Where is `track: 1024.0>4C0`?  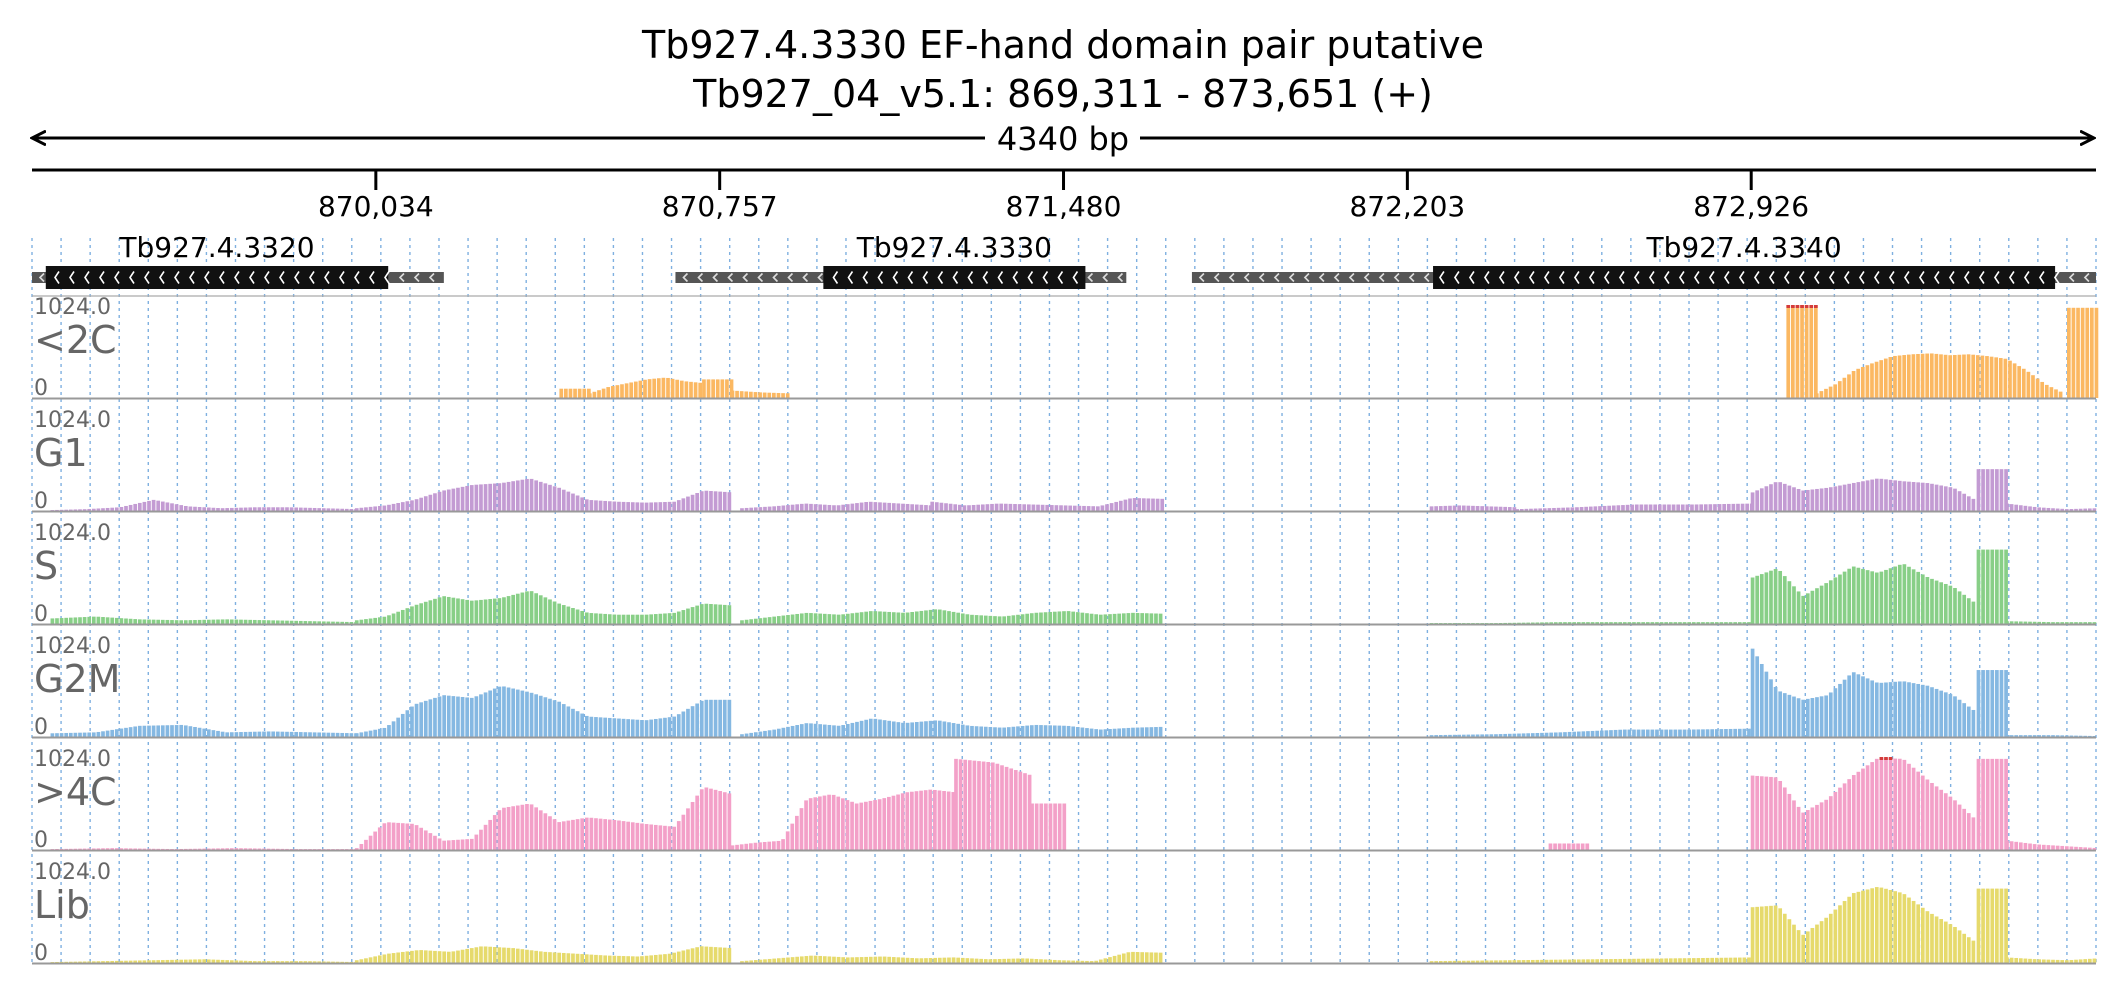
track: 1024.0>4C0 is located at coordinates (1064, 800).